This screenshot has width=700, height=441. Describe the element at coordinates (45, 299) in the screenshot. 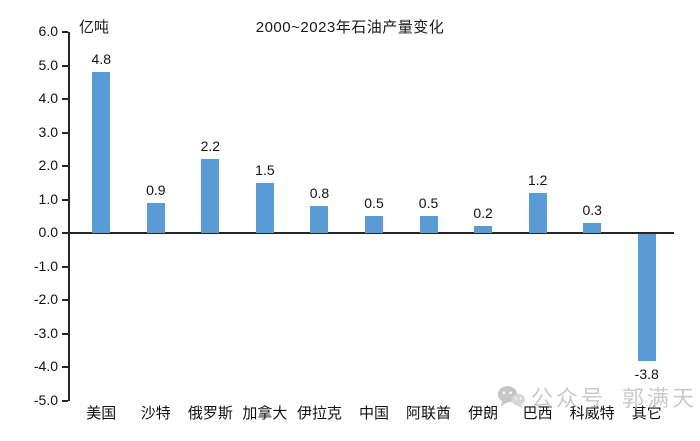

I see `y-axis-tick-label: -2.0` at that location.